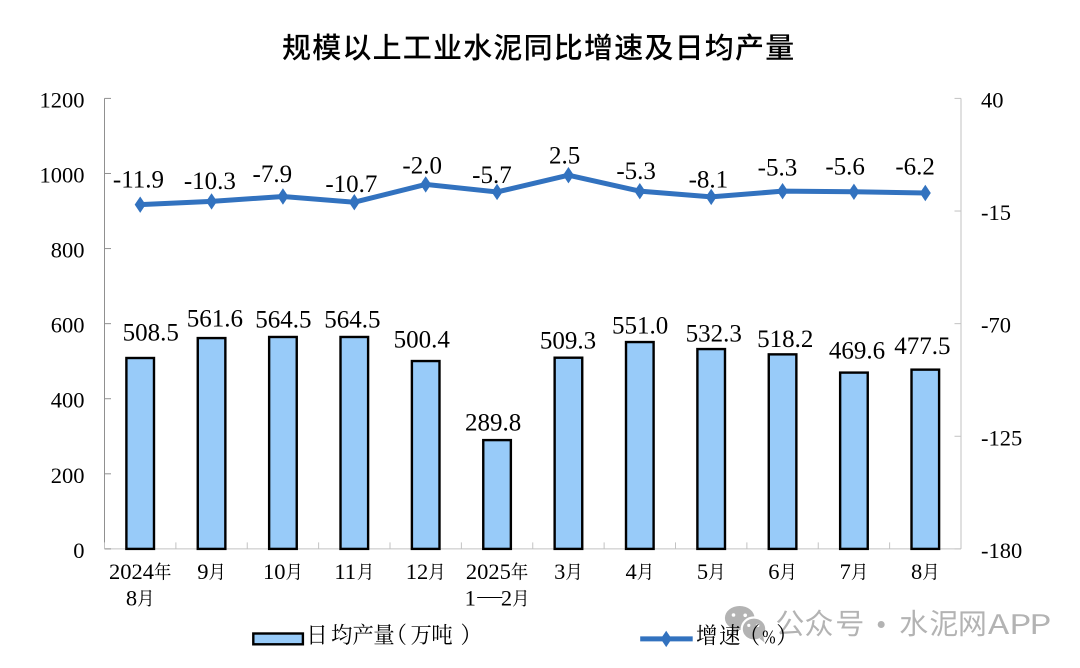 The image size is (1080, 668). I want to click on svg-text: 600, so click(68, 325).